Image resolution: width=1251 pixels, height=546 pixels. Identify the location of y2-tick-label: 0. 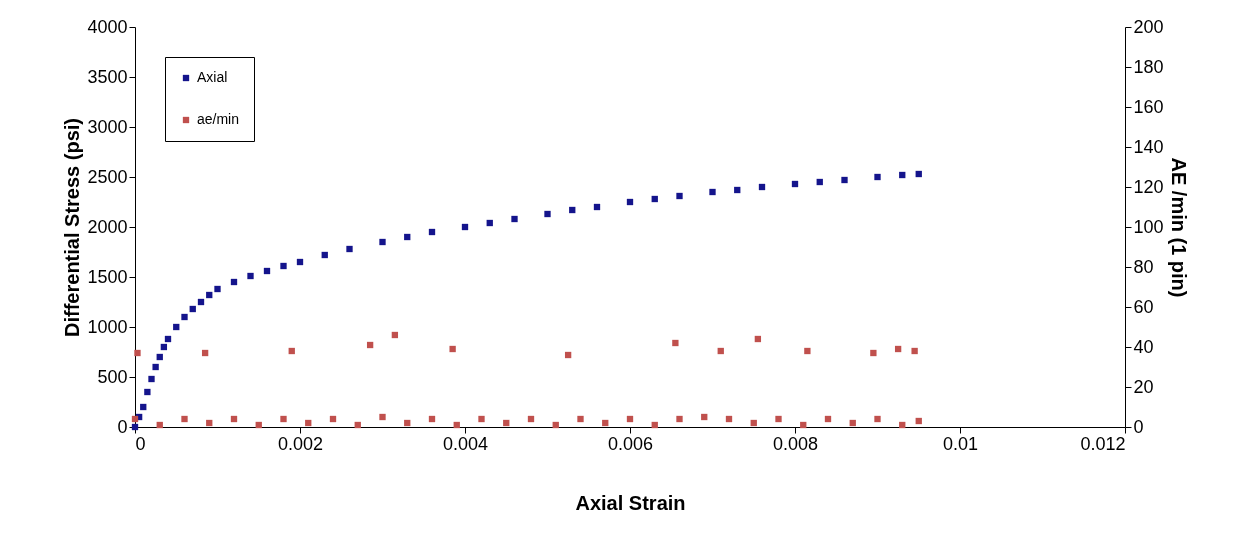
(1138, 426).